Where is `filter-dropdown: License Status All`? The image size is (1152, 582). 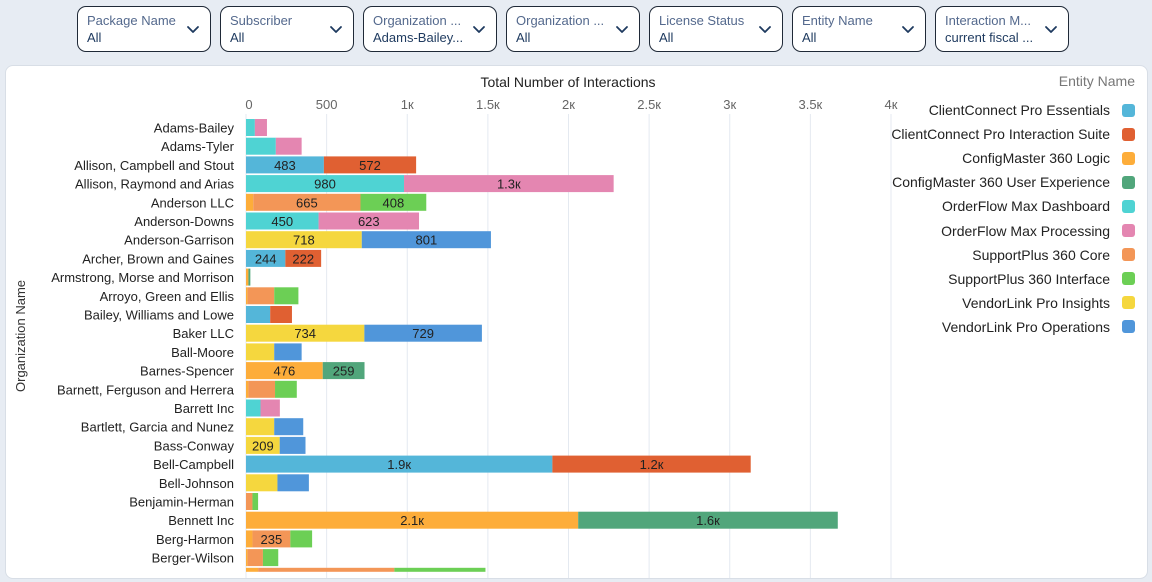 filter-dropdown: License Status All is located at coordinates (716, 29).